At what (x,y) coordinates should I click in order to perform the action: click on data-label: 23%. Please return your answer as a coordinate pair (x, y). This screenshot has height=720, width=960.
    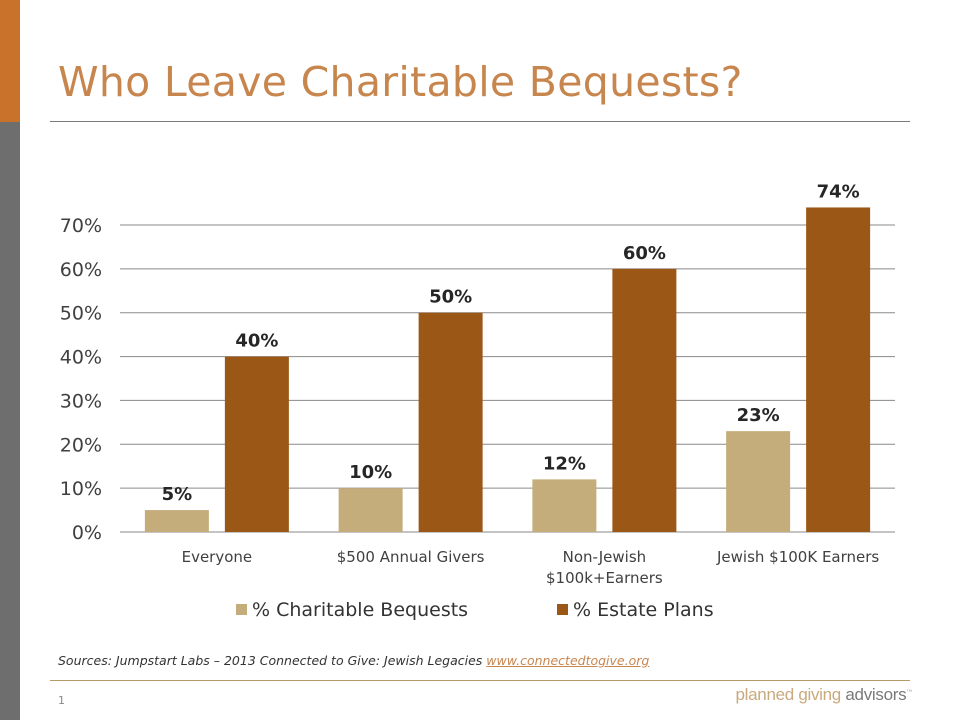
    Looking at the image, I should click on (758, 415).